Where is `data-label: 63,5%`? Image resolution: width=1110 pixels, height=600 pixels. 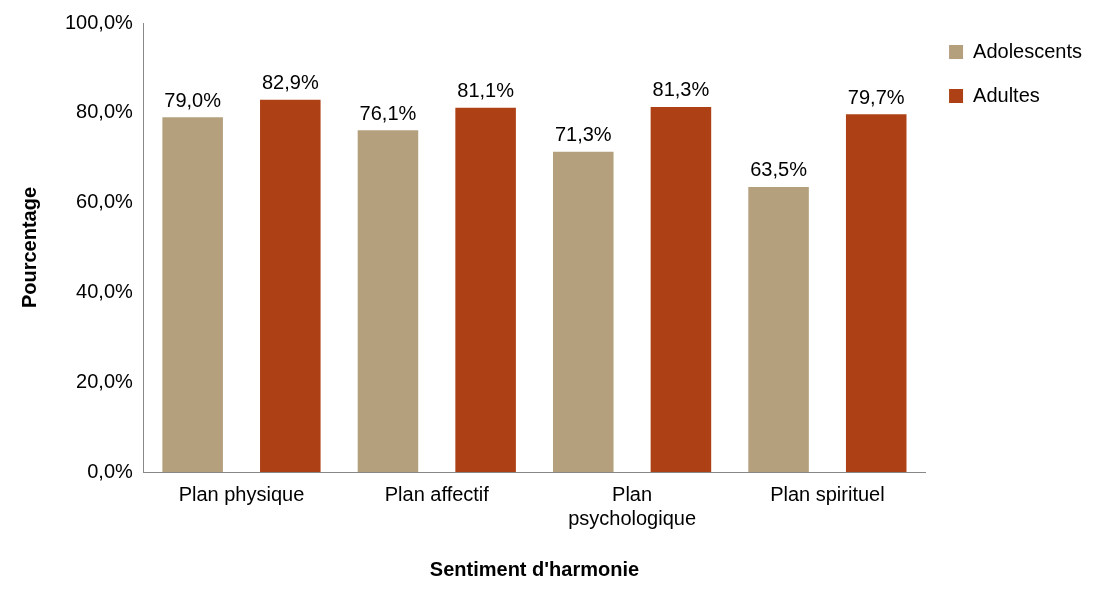 data-label: 63,5% is located at coordinates (779, 169).